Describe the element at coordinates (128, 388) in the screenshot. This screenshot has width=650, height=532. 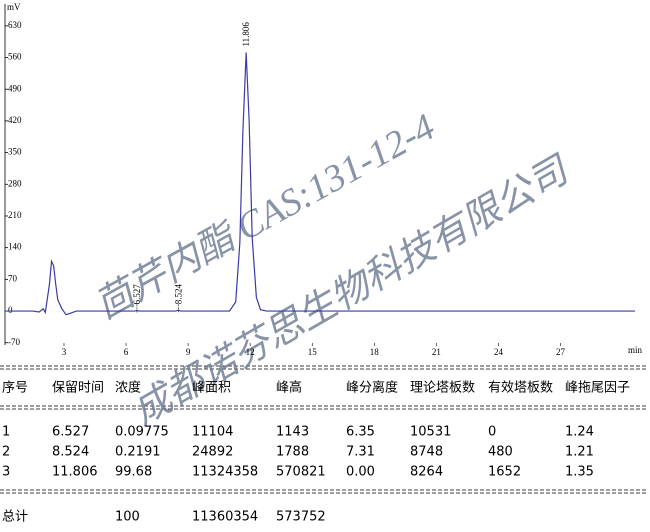
I see `table-header: 浓度` at that location.